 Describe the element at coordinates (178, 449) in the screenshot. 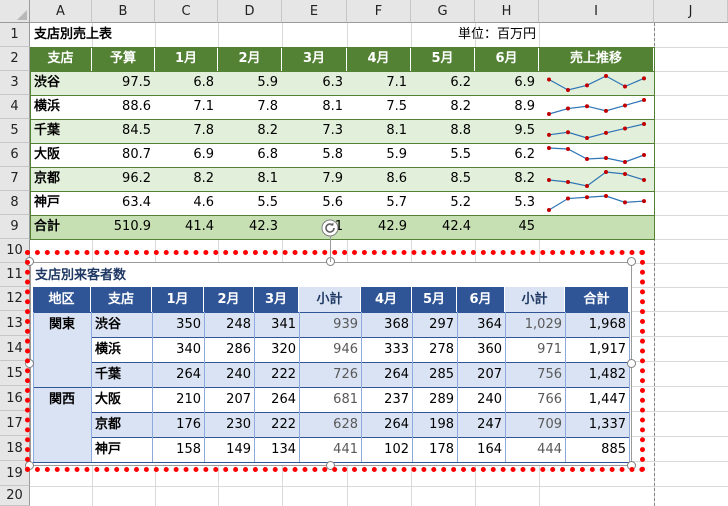

I see `table2-value-cell: 158` at that location.